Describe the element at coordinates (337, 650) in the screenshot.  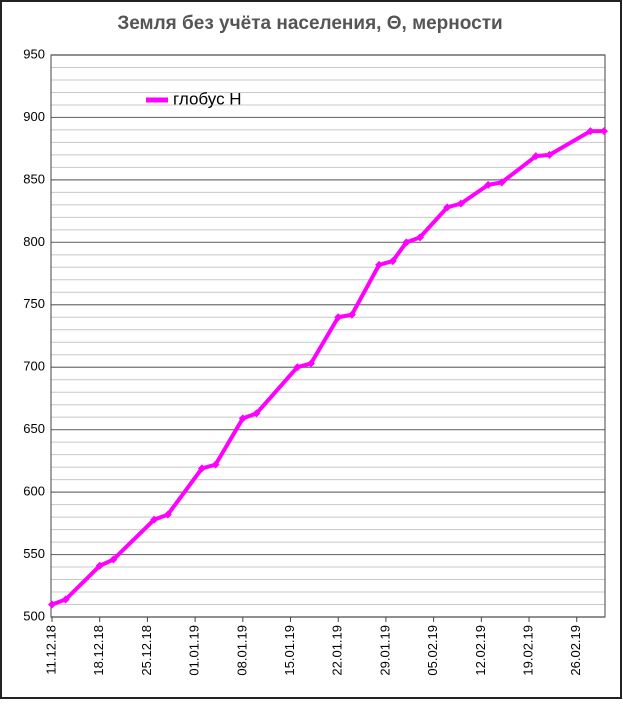
I see `x-tick-label: 22.01.19` at that location.